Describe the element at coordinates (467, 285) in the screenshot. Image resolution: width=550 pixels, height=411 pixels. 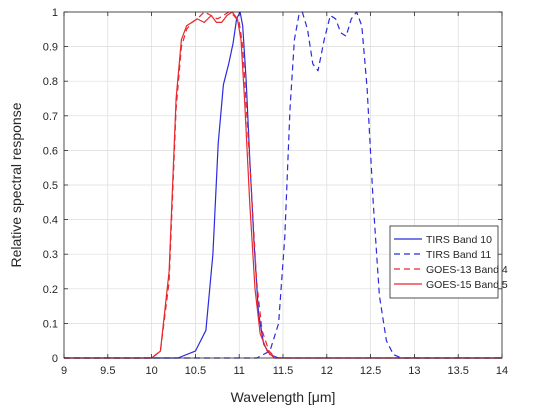
I see `legend-label-goes-15-band-5: GOES-15 Band 5` at that location.